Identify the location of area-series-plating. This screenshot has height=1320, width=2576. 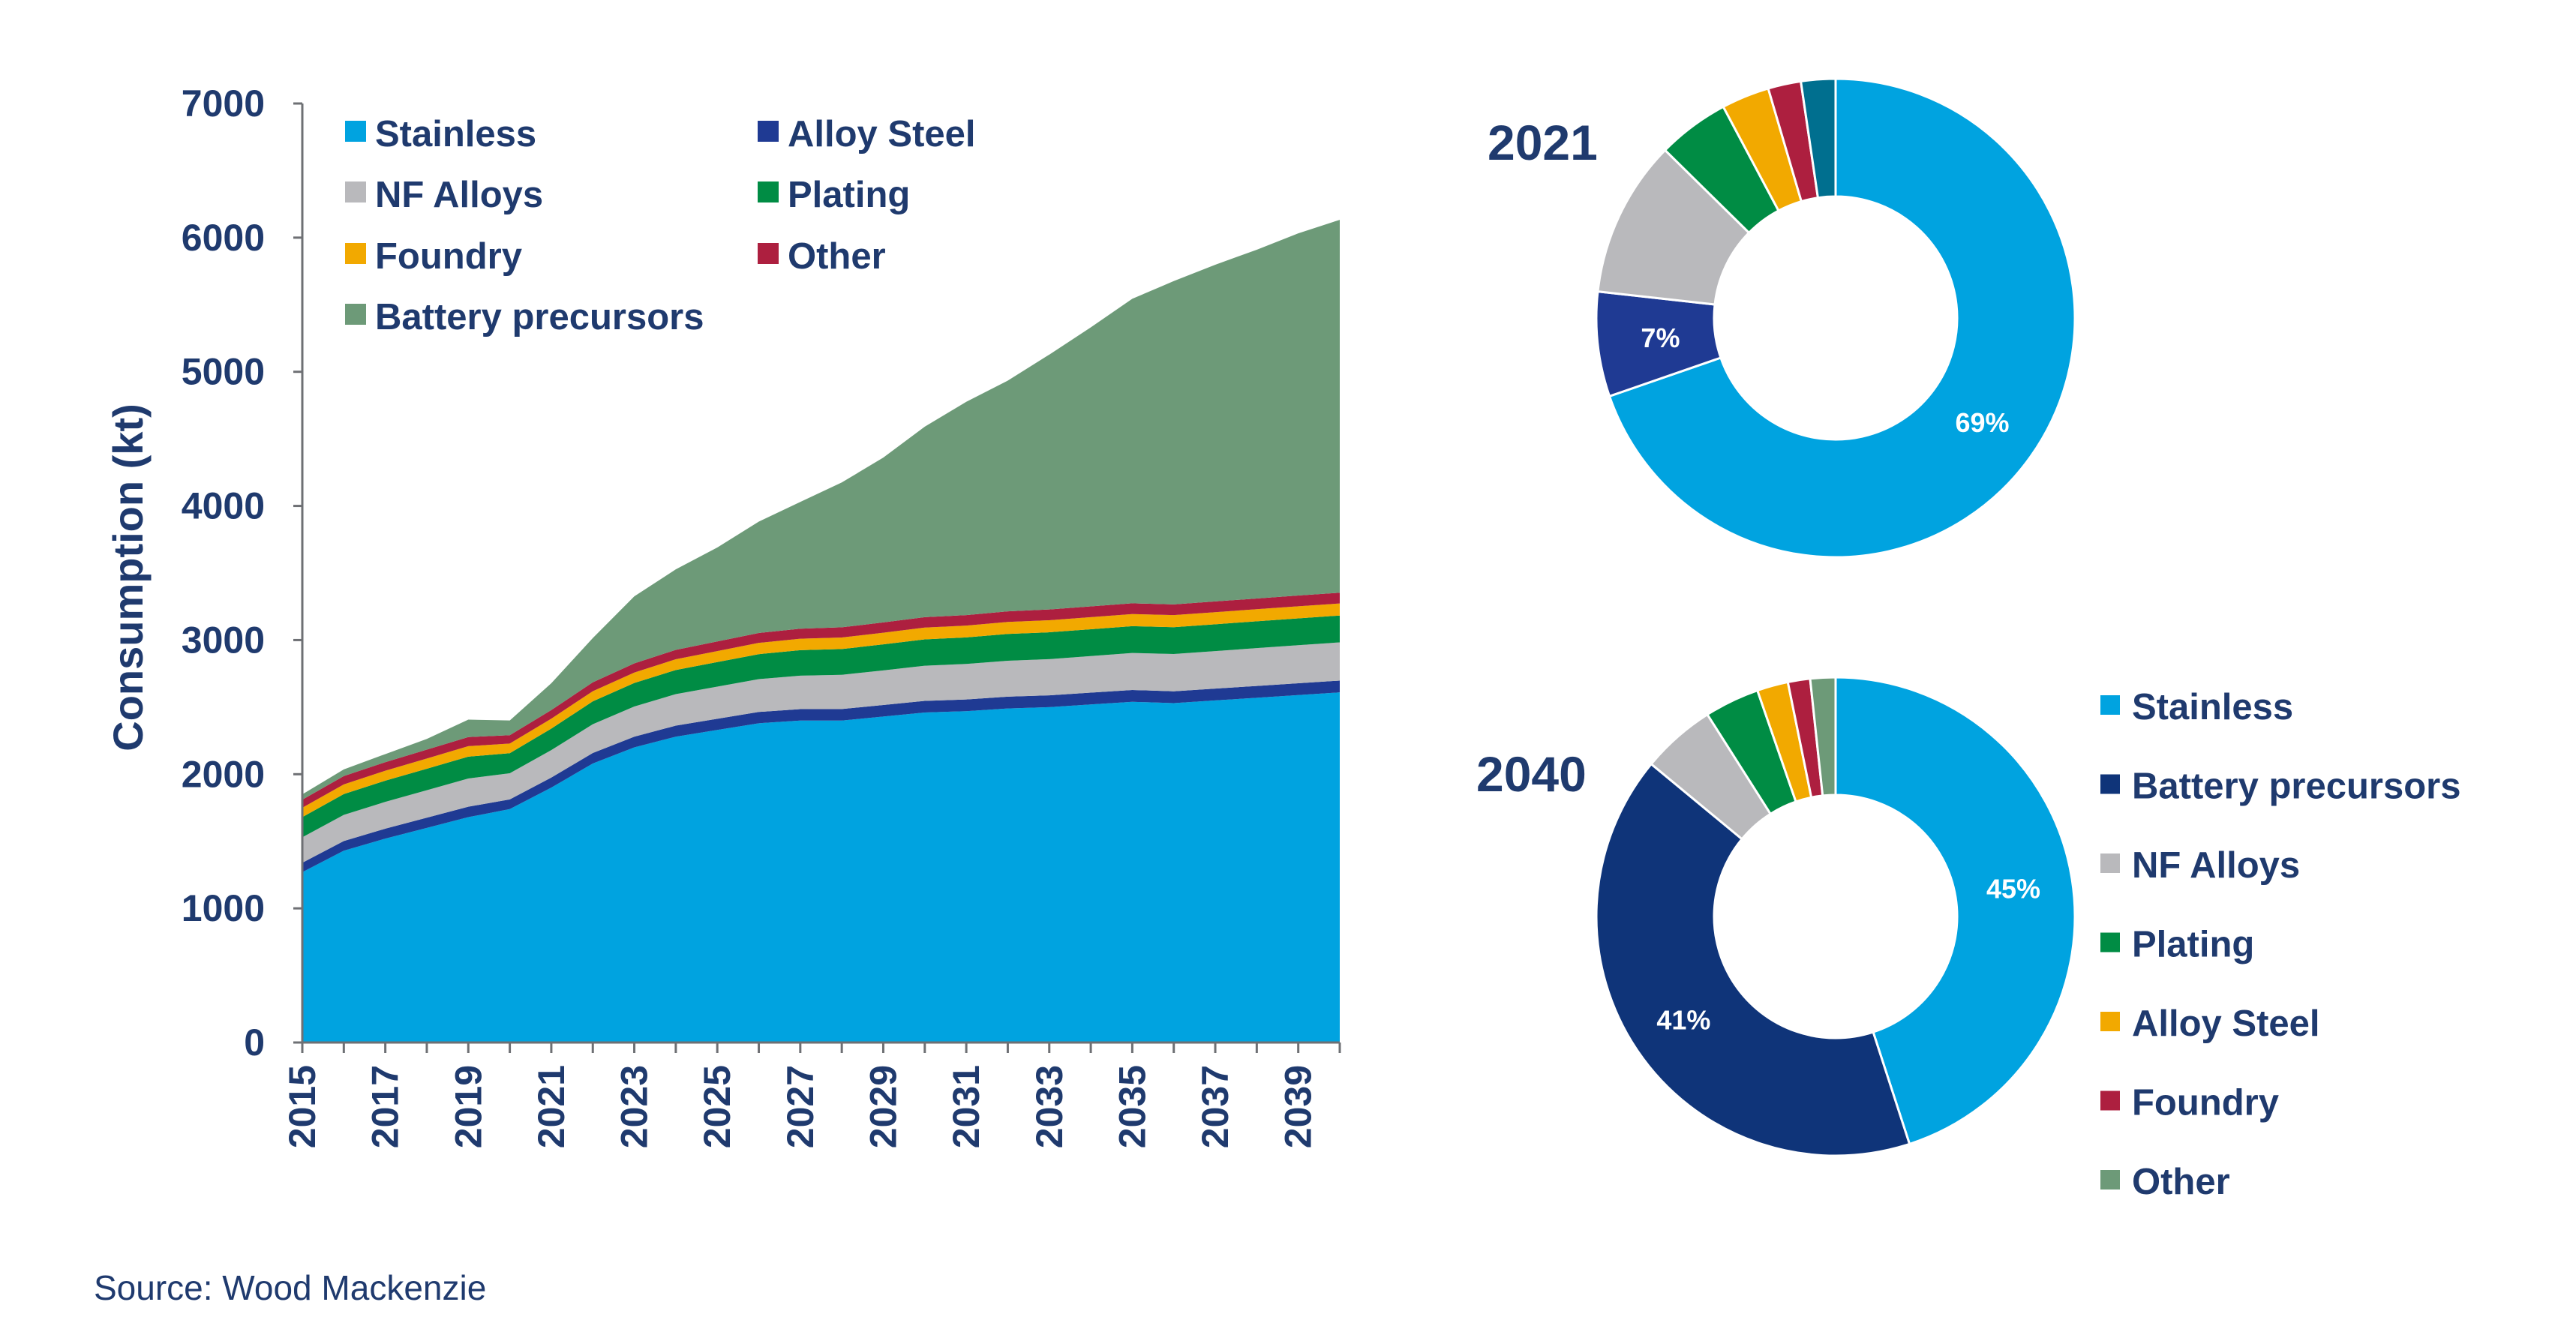
(821, 726).